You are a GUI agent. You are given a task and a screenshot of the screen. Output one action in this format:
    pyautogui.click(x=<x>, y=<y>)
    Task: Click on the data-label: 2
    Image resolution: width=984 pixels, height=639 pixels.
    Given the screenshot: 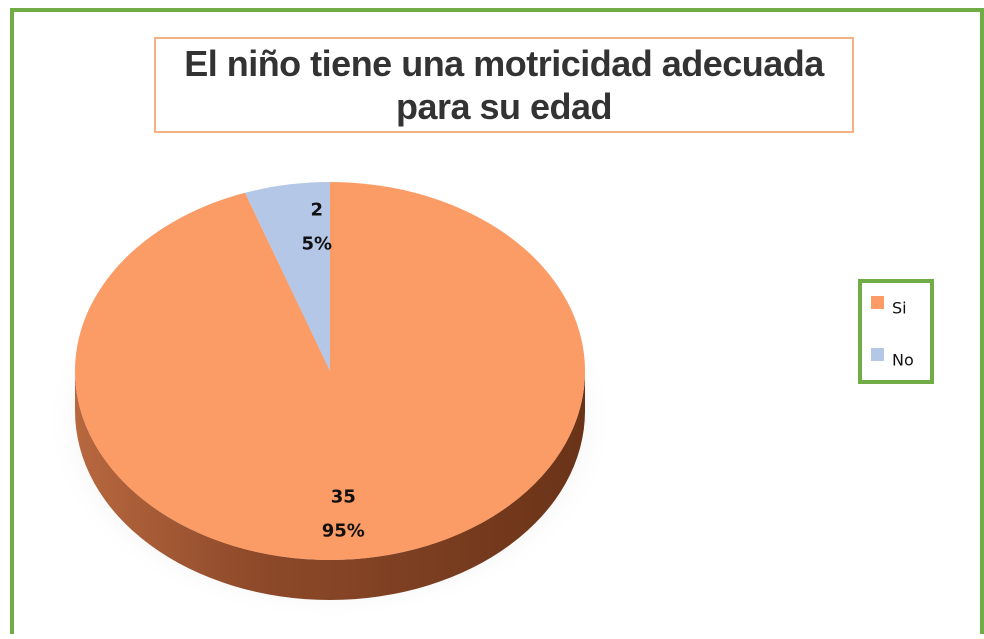 What is the action you would take?
    pyautogui.click(x=316, y=210)
    